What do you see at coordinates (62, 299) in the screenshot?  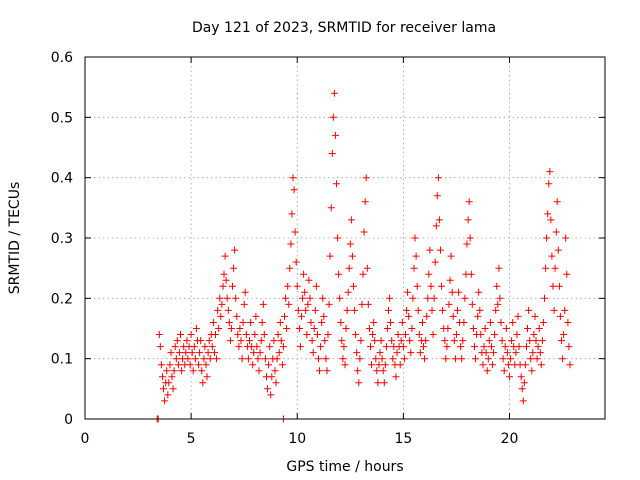 I see `y-tick-label: 0.2` at bounding box center [62, 299].